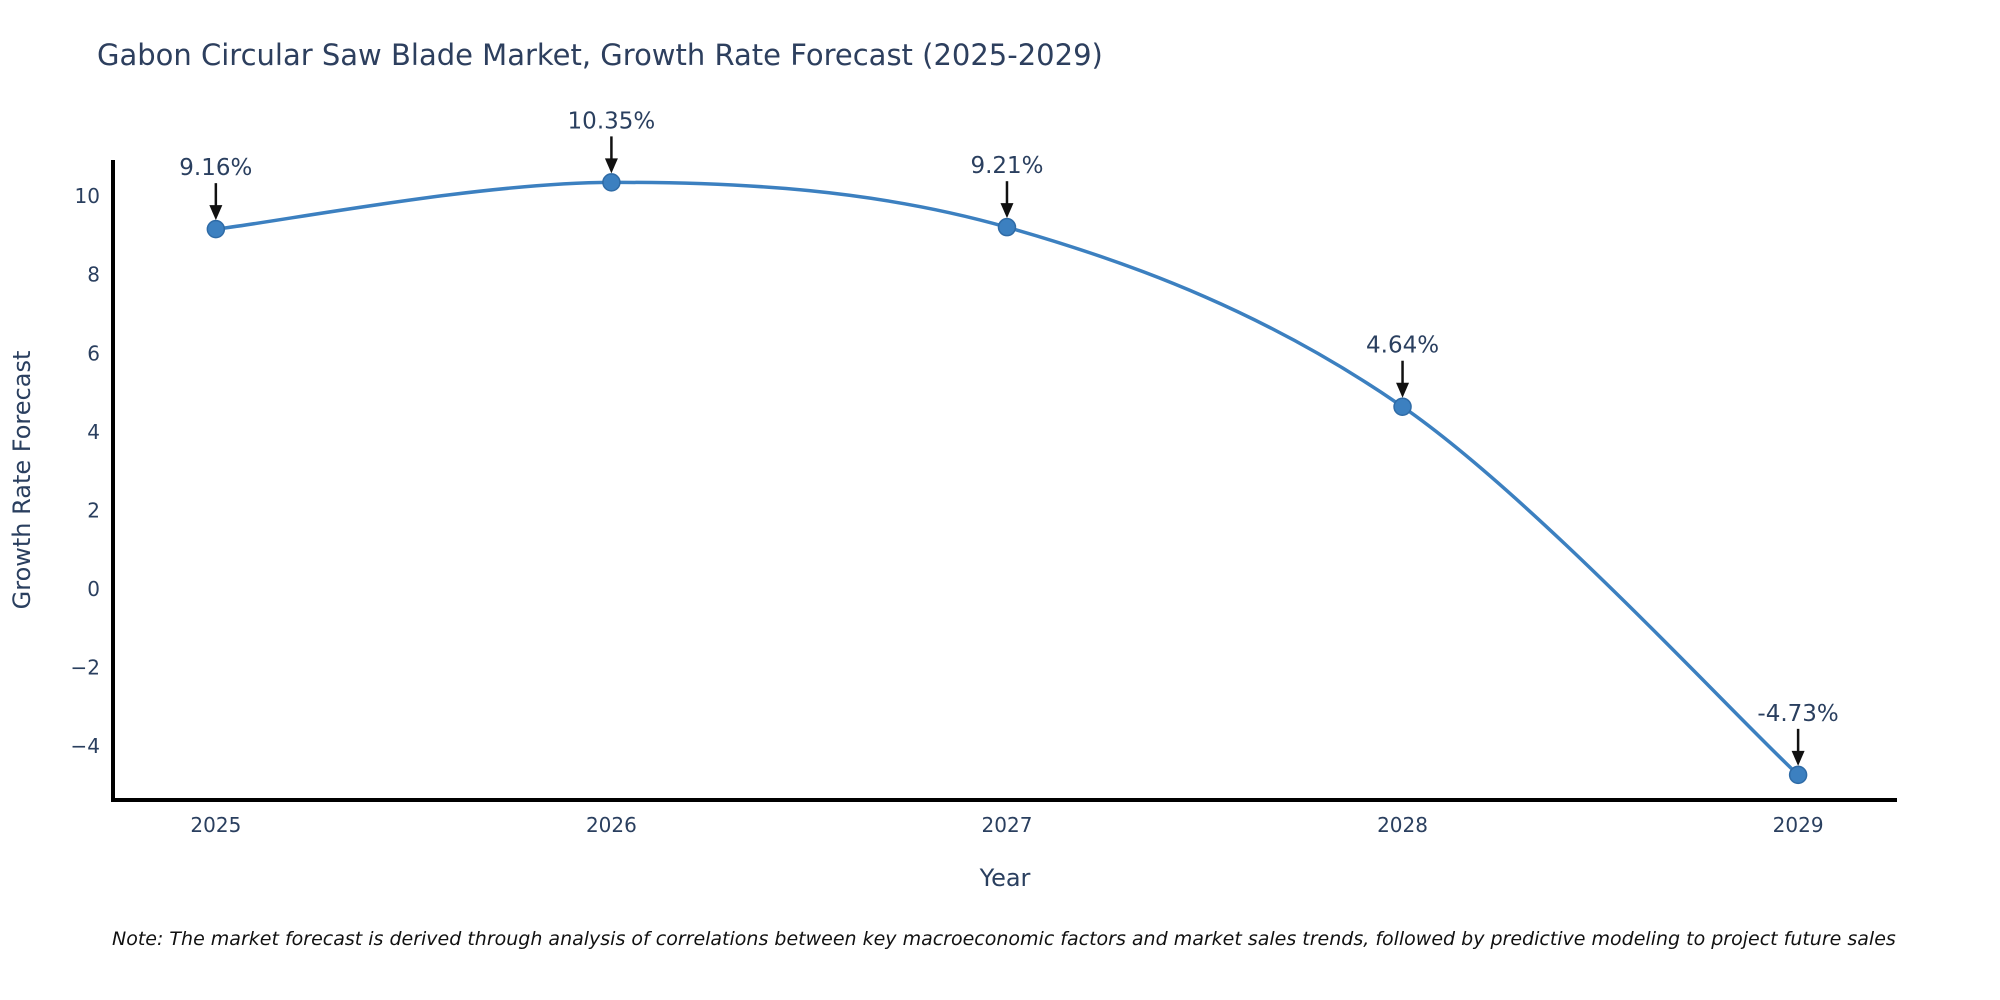 Image resolution: width=2000 pixels, height=1000 pixels. Describe the element at coordinates (93, 589) in the screenshot. I see `y-tick-label: 0` at that location.